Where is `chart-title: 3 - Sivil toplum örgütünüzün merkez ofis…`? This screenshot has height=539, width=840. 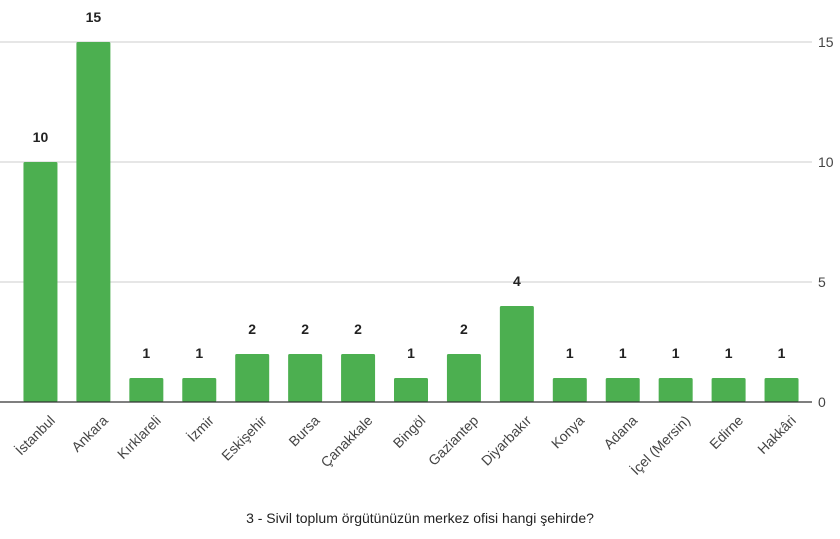
chart-title: 3 - Sivil toplum örgütünüzün merkez ofis… is located at coordinates (420, 518).